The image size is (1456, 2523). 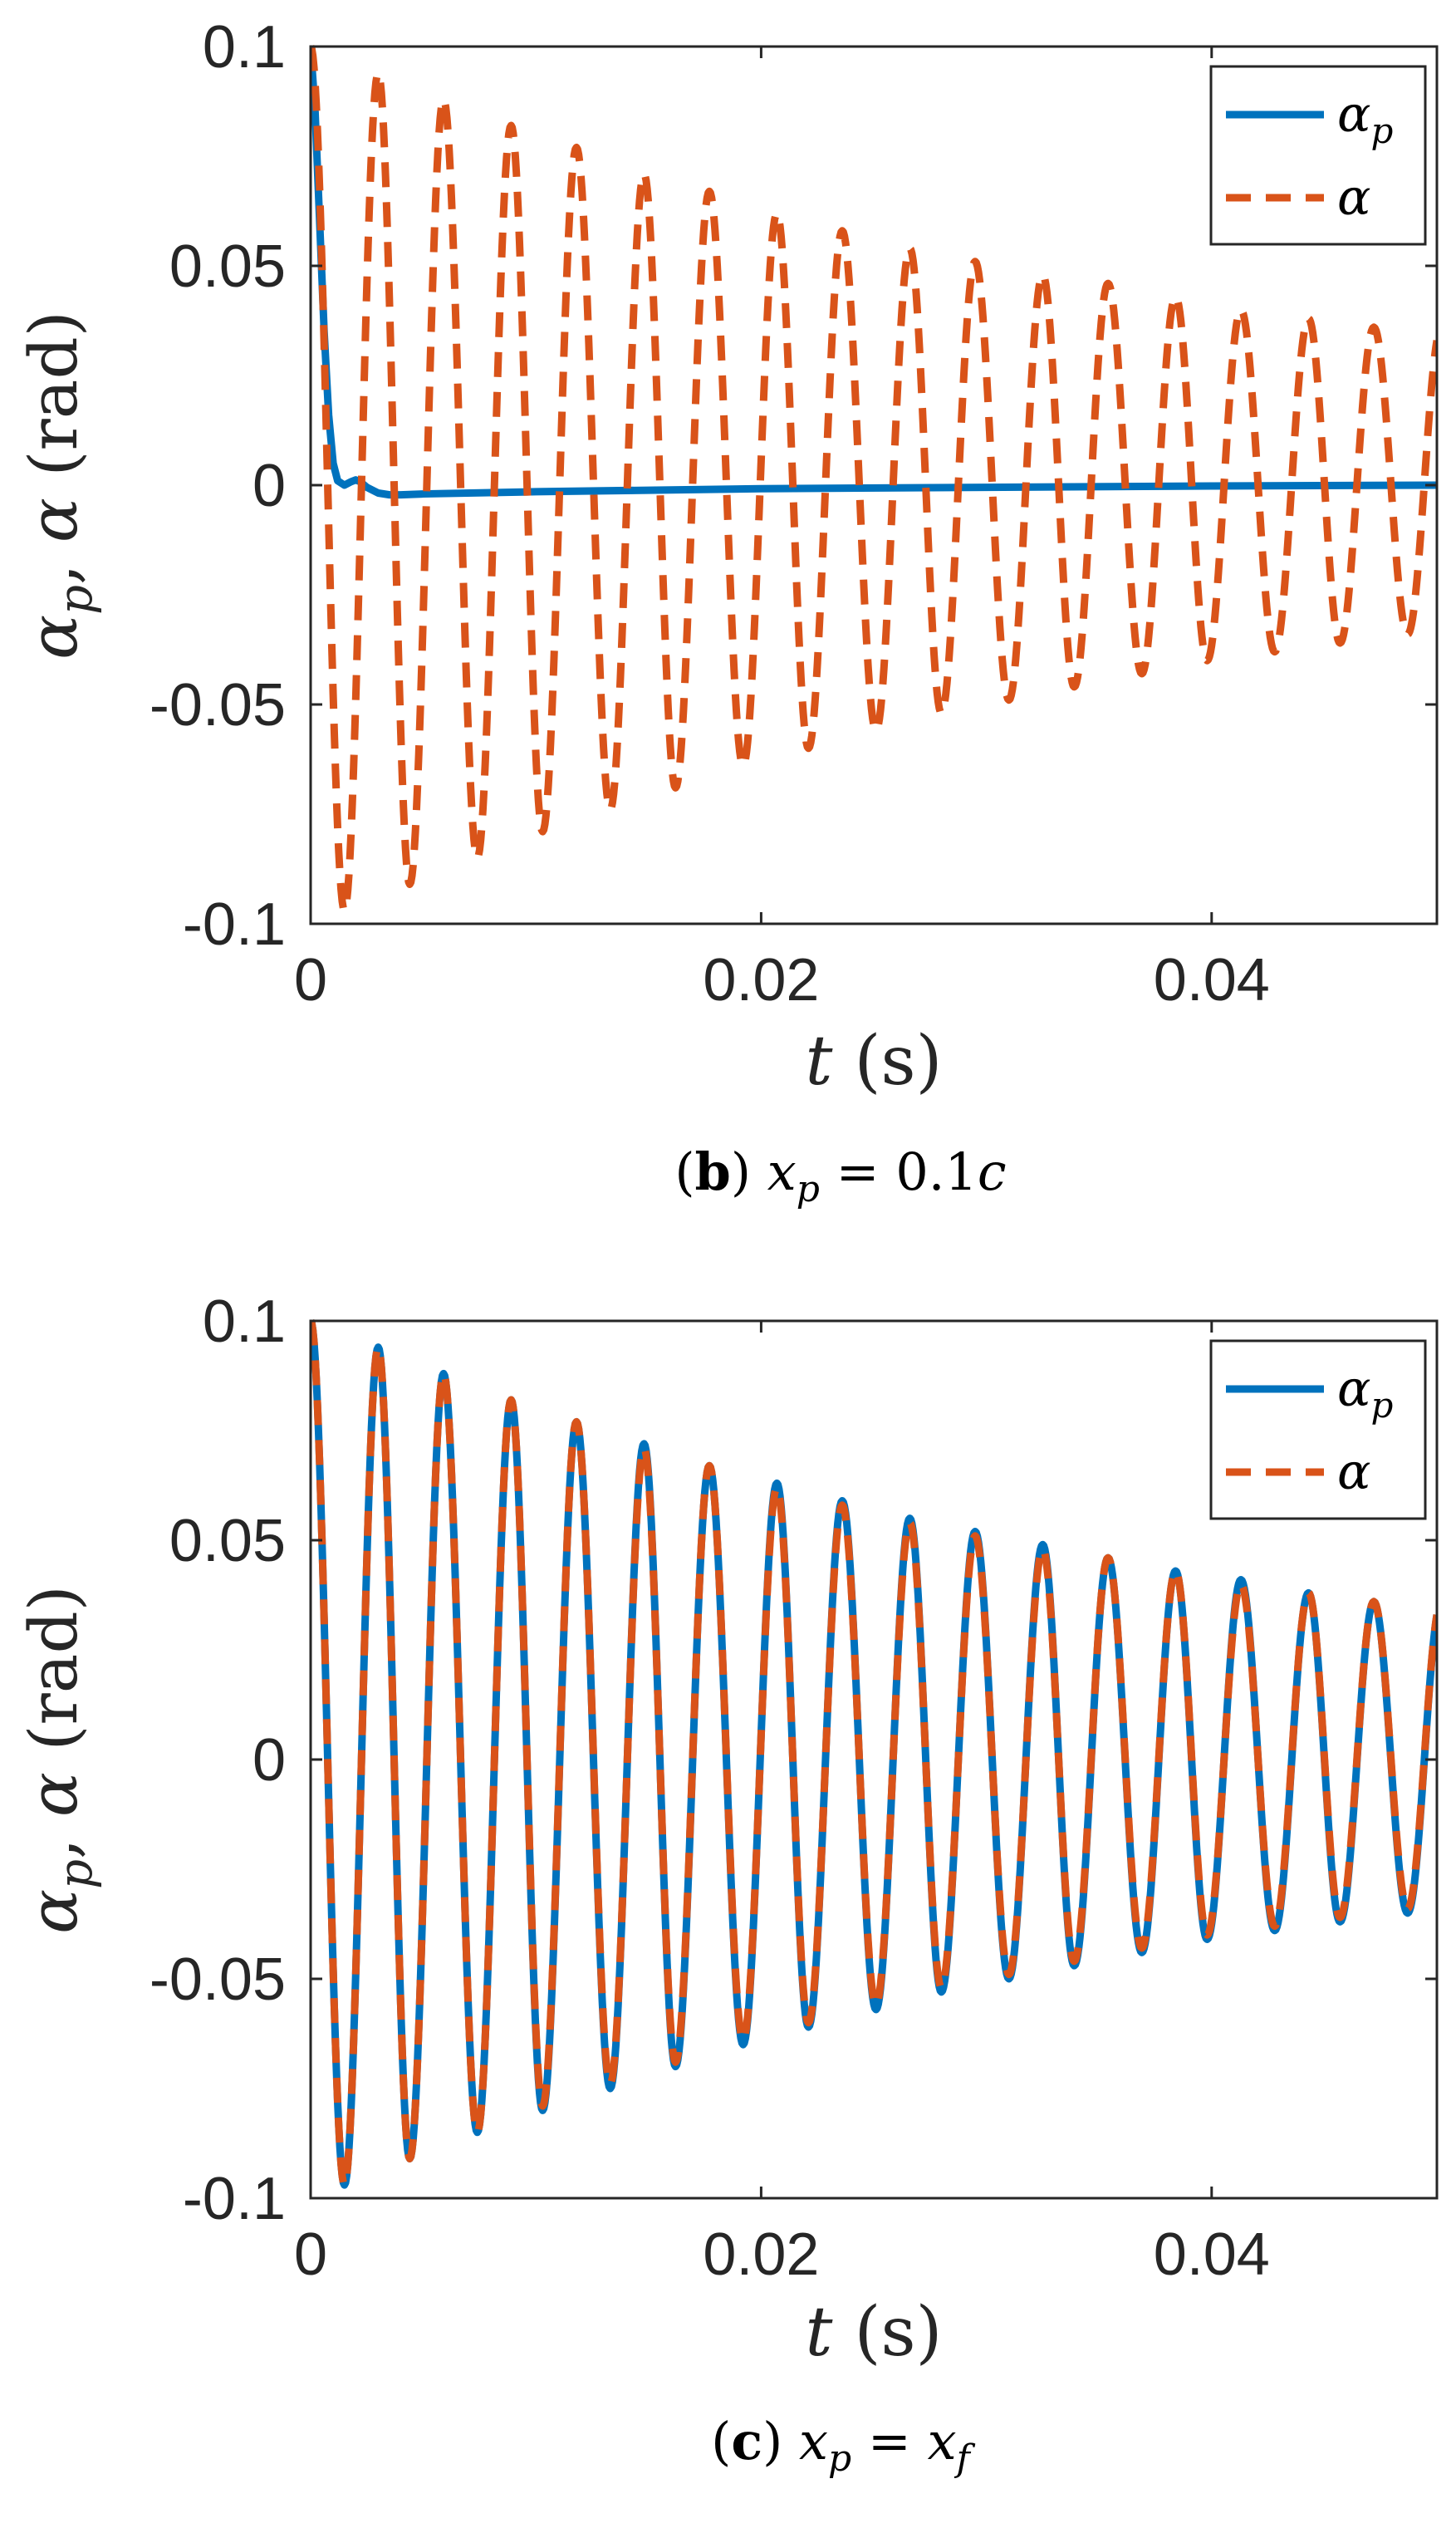 What do you see at coordinates (840, 1175) in the screenshot?
I see `panel-caption: (b) xp = 0.1c` at bounding box center [840, 1175].